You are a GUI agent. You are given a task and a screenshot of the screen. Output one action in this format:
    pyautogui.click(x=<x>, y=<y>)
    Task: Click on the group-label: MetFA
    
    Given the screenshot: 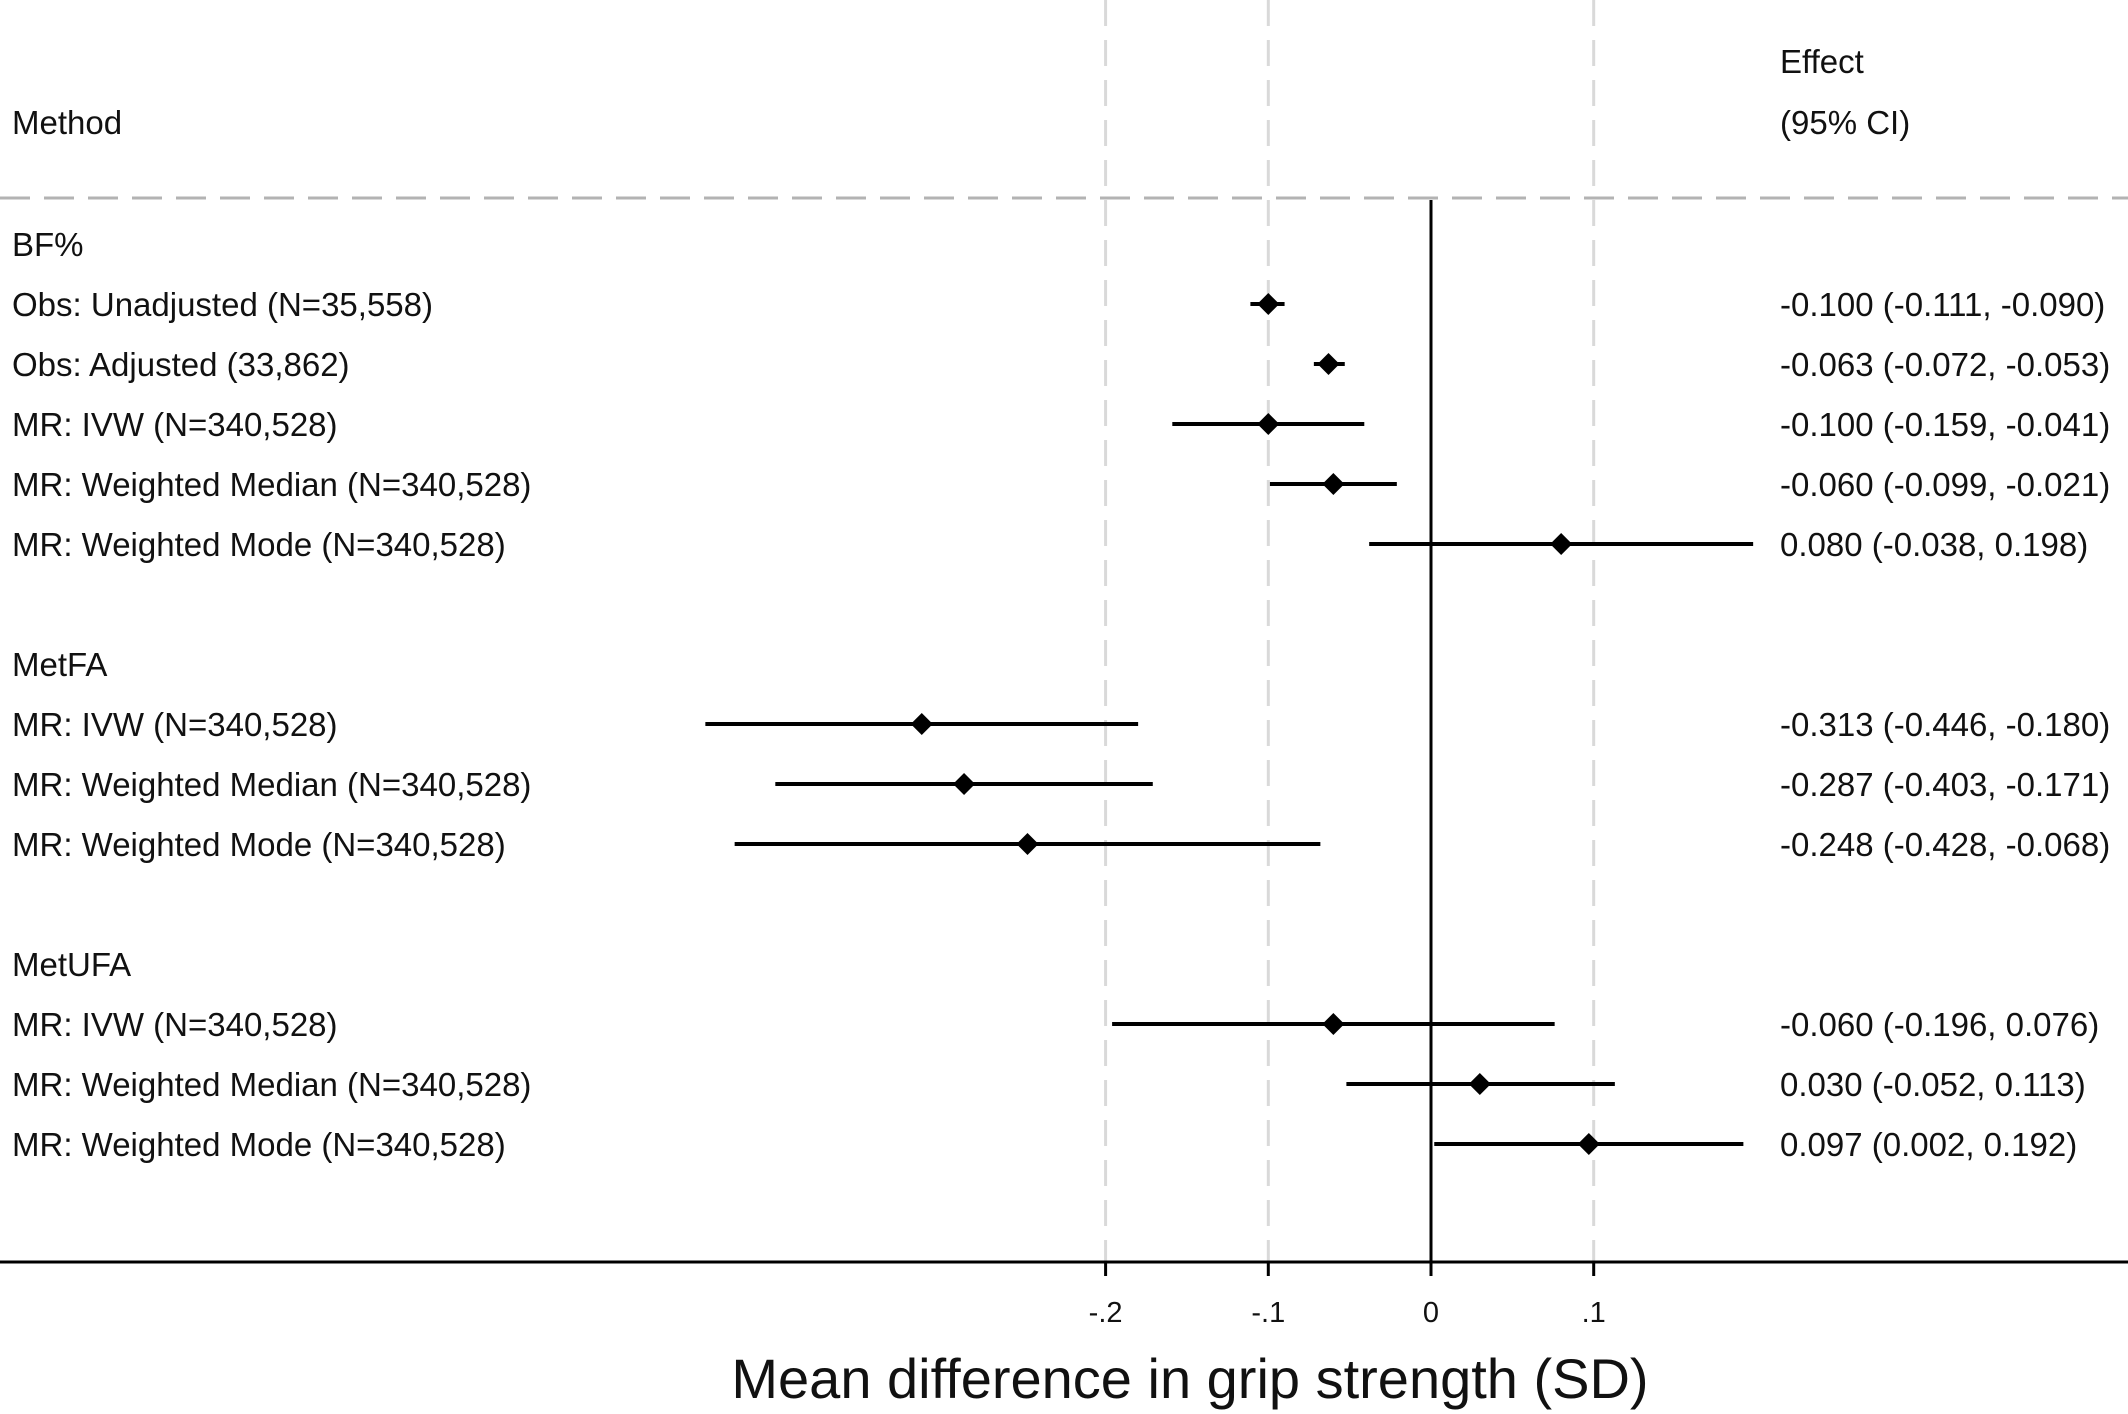 What is the action you would take?
    pyautogui.click(x=59, y=664)
    